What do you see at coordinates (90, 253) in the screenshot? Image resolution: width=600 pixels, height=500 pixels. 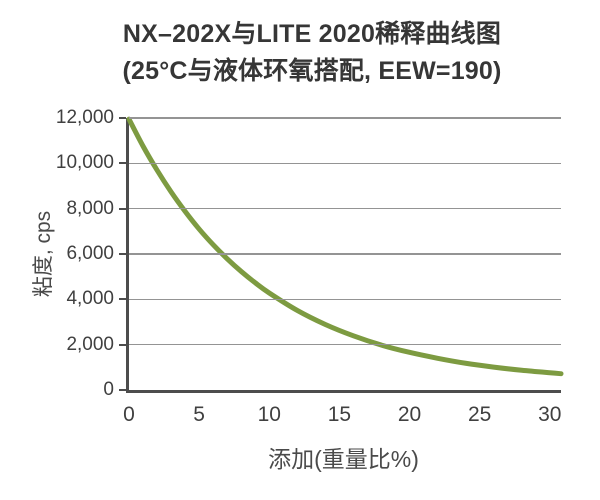 I see `y-tick-label-6000: 6,000` at bounding box center [90, 253].